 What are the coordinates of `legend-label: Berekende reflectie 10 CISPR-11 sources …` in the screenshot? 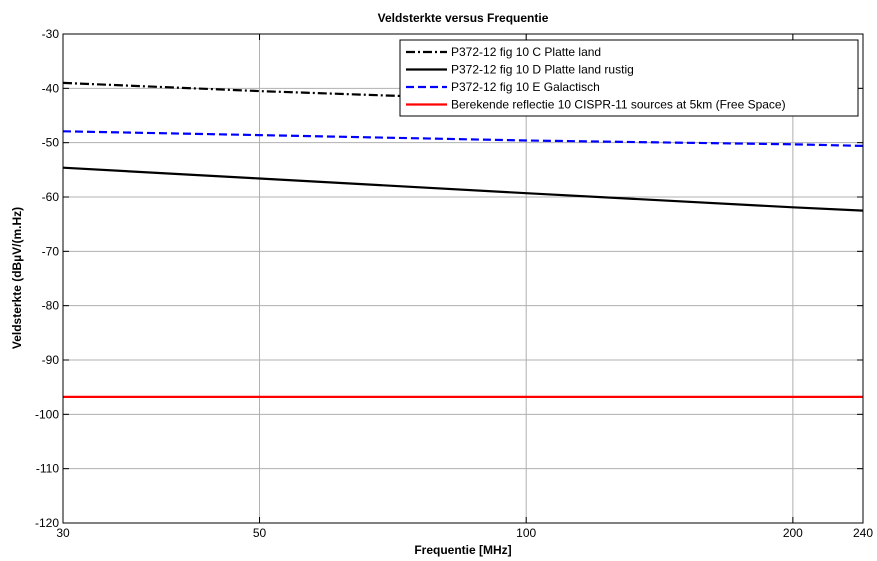 It's located at (618, 105).